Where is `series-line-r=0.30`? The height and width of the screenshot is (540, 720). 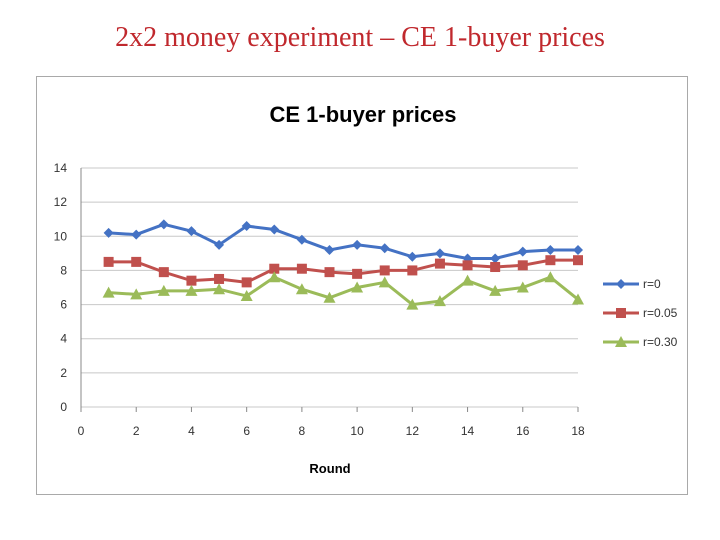 series-line-r=0.30 is located at coordinates (343, 291).